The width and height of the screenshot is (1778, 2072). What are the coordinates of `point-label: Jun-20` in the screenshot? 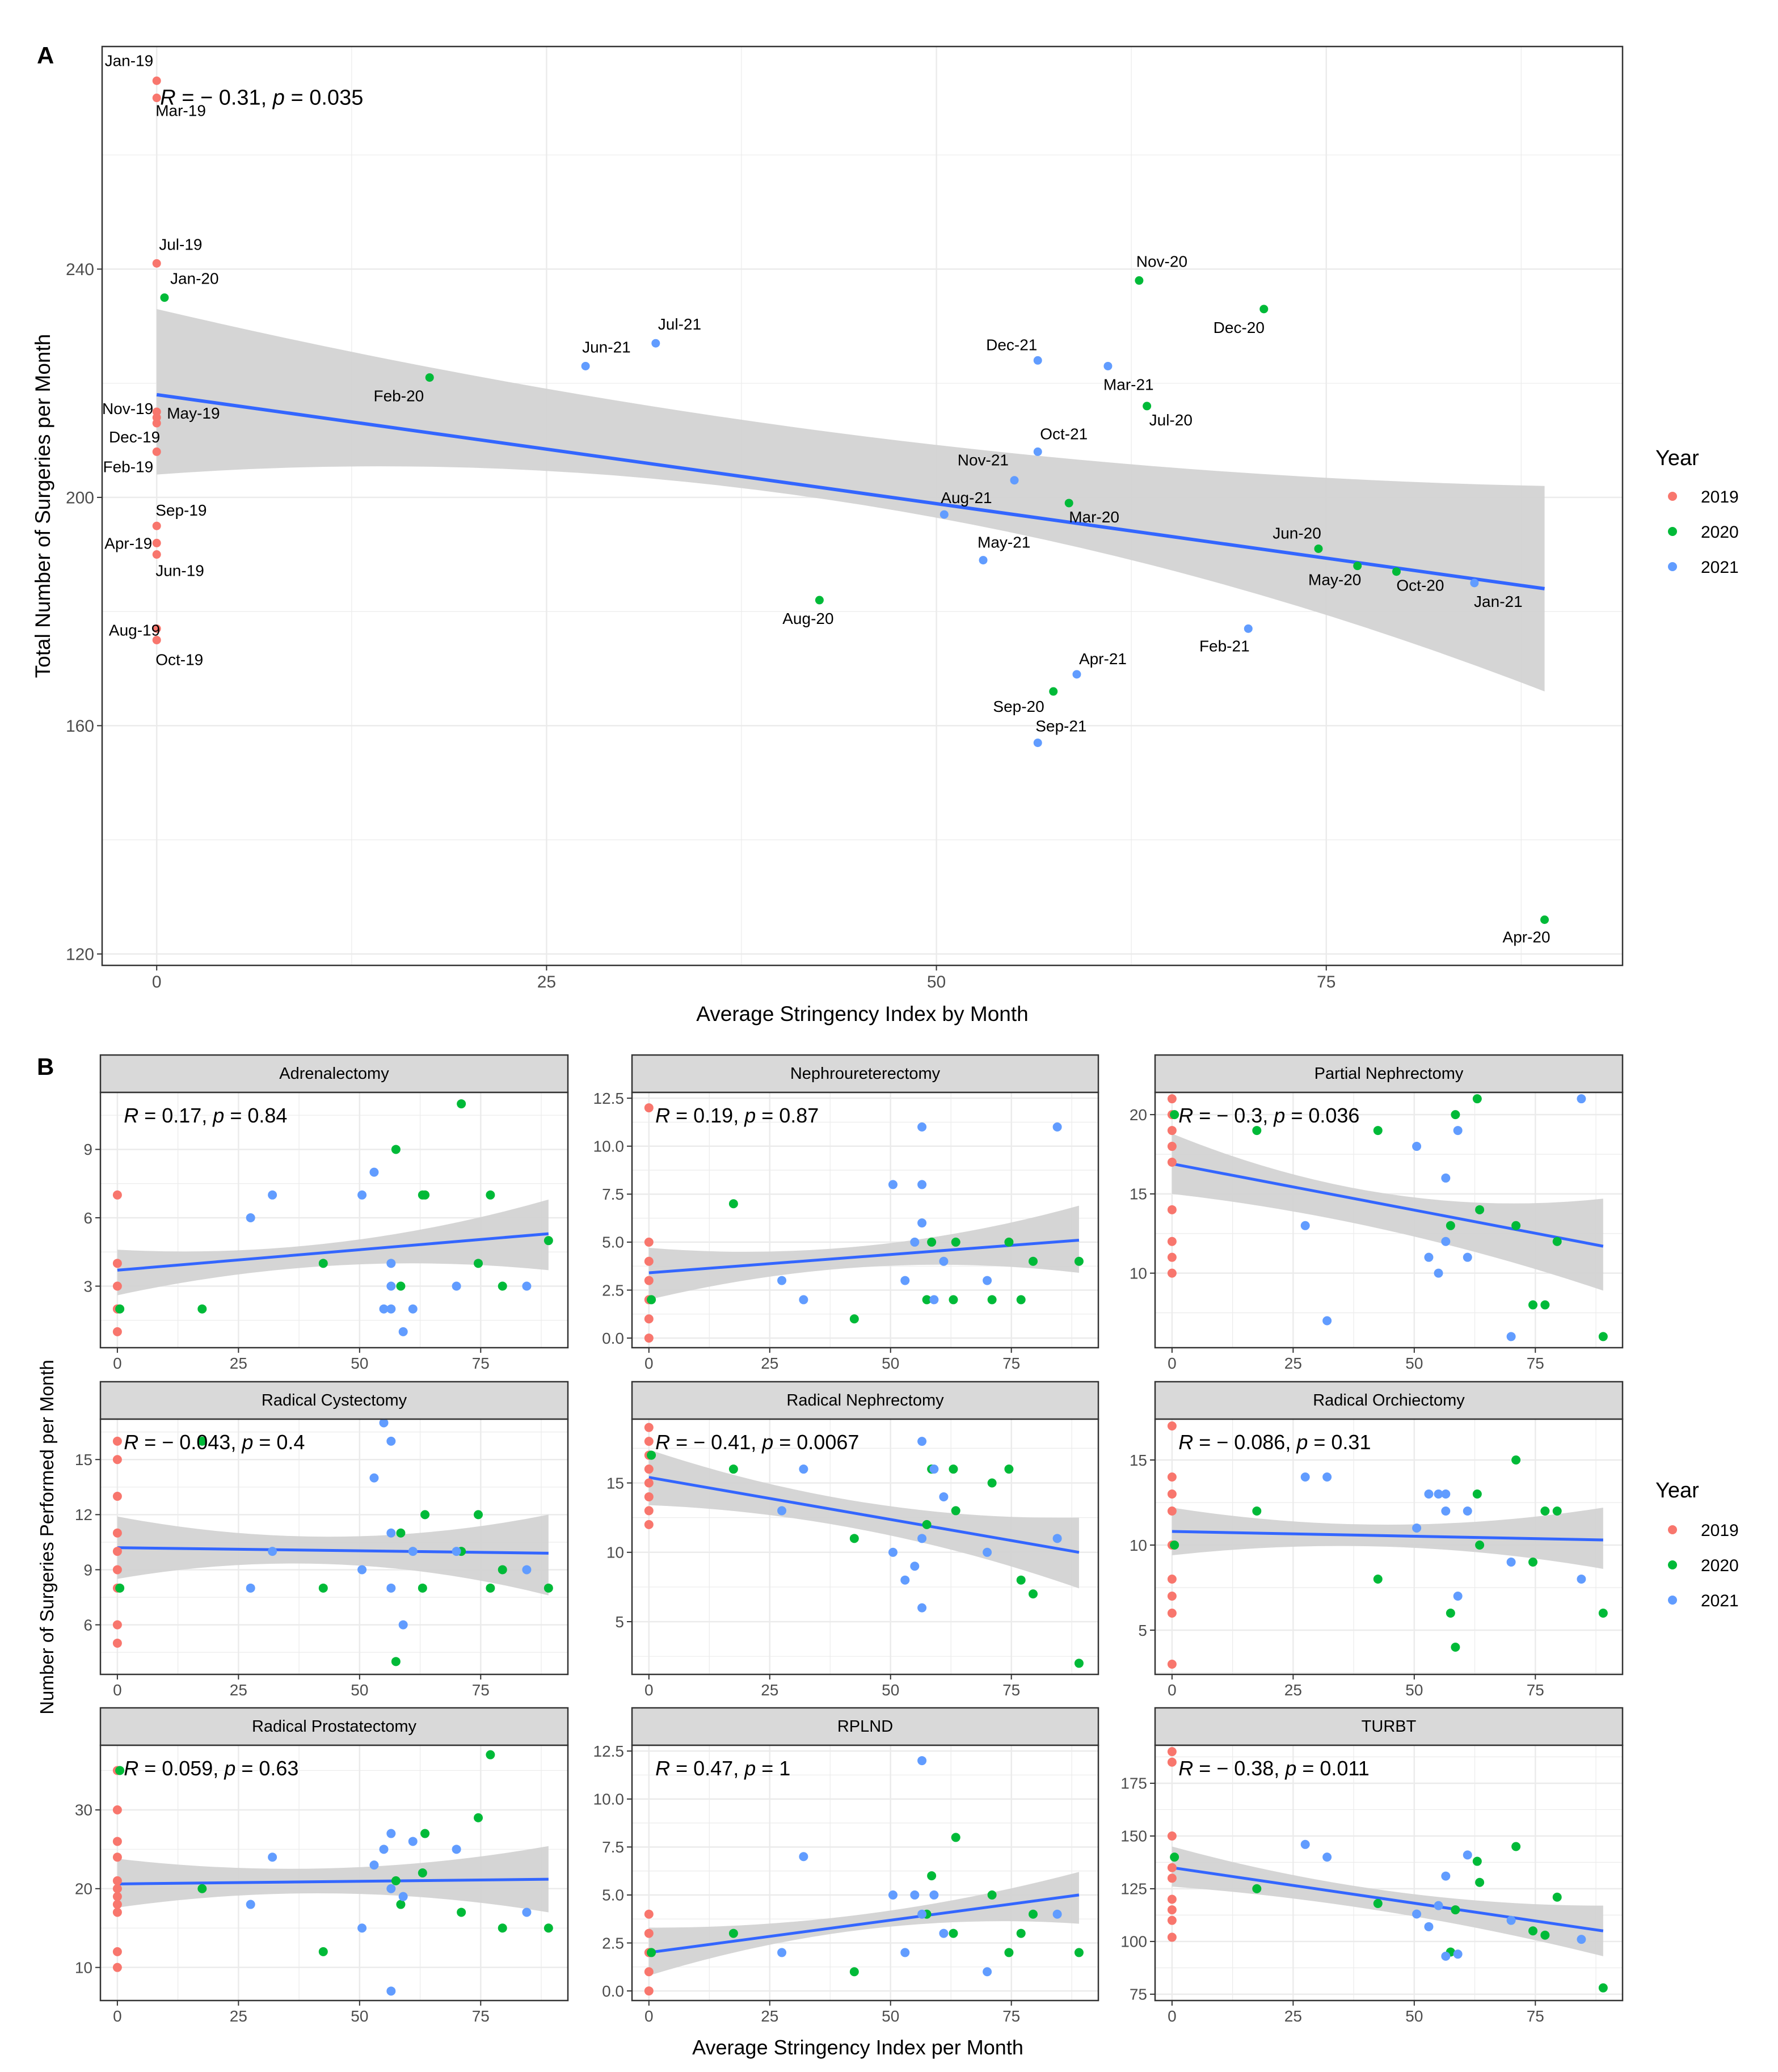 It's located at (1297, 533).